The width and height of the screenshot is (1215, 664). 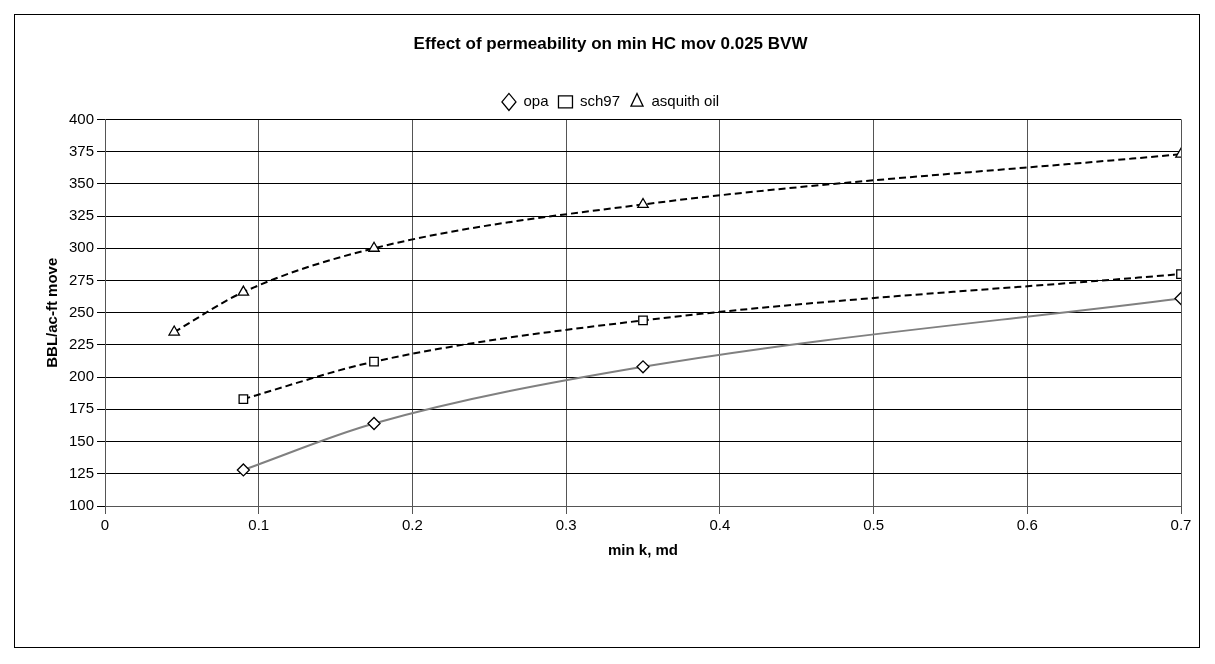 What do you see at coordinates (105, 525) in the screenshot?
I see `x-tick-label: 0` at bounding box center [105, 525].